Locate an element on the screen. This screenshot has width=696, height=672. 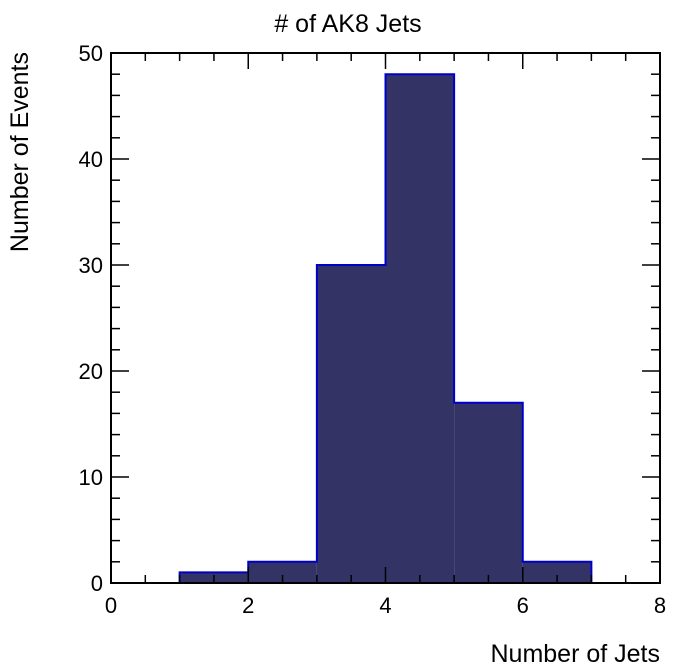
x-tick-label: 8 is located at coordinates (660, 605).